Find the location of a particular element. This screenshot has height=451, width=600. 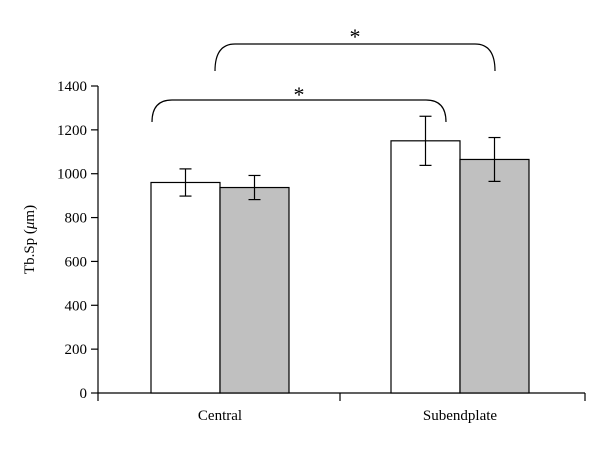

x-category-label: Subendplate is located at coordinates (460, 416).